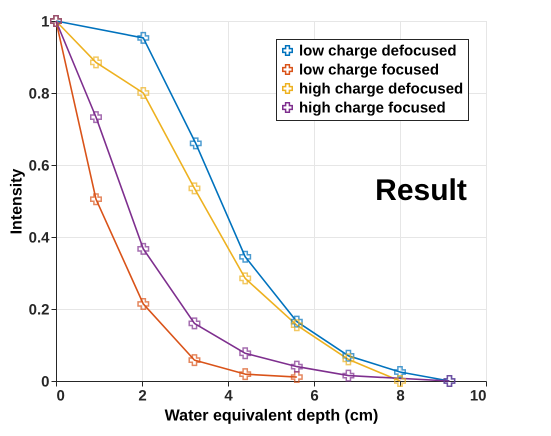 The height and width of the screenshot is (436, 551). I want to click on legend-label: low charge focused, so click(369, 70).